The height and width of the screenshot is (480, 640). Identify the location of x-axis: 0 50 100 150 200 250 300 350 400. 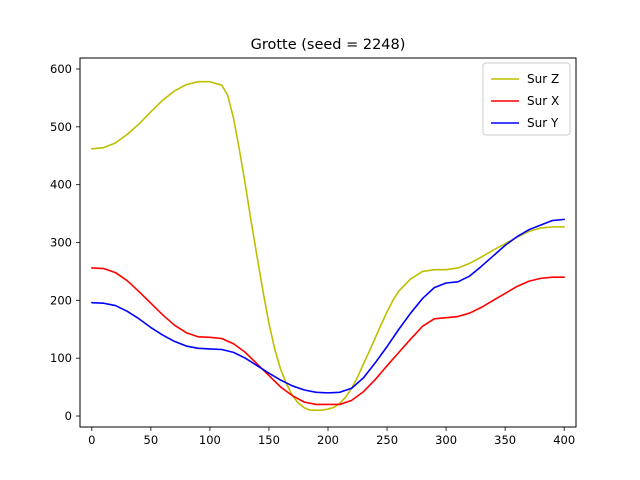
(331, 437).